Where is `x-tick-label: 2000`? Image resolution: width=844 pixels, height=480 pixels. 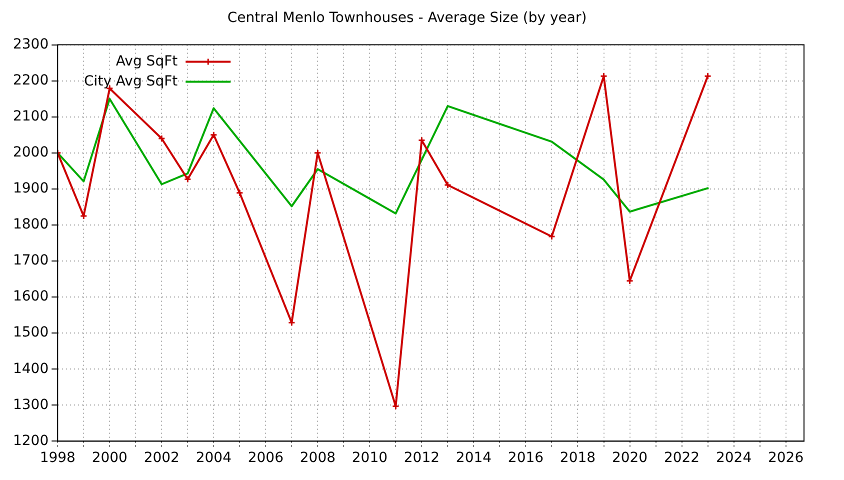
x-tick-label: 2000 is located at coordinates (110, 458).